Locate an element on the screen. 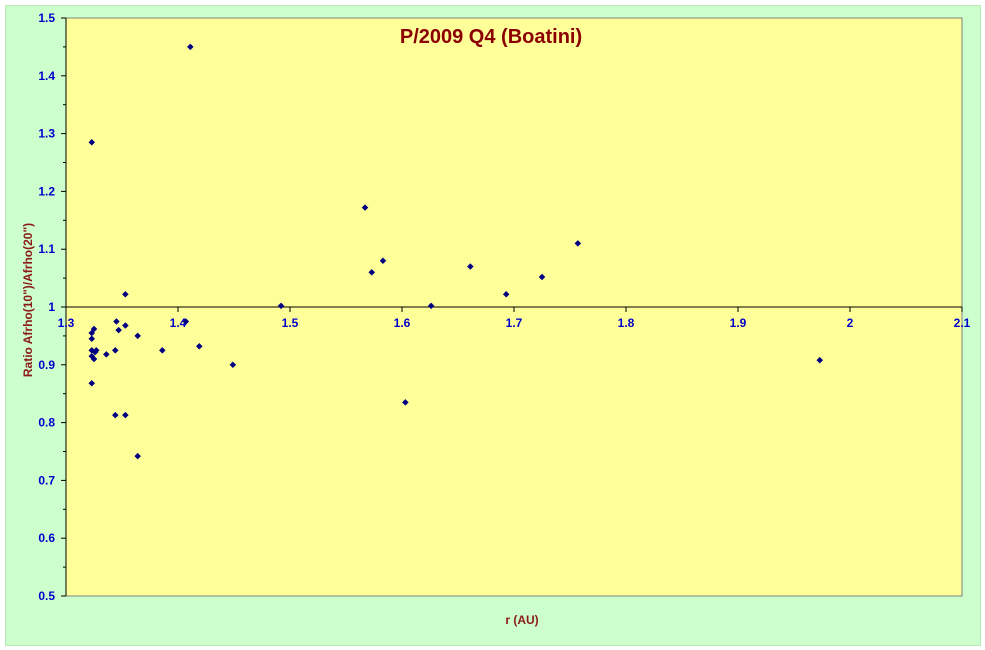 The width and height of the screenshot is (985, 650). x-tick-label: 1.5 is located at coordinates (290, 323).